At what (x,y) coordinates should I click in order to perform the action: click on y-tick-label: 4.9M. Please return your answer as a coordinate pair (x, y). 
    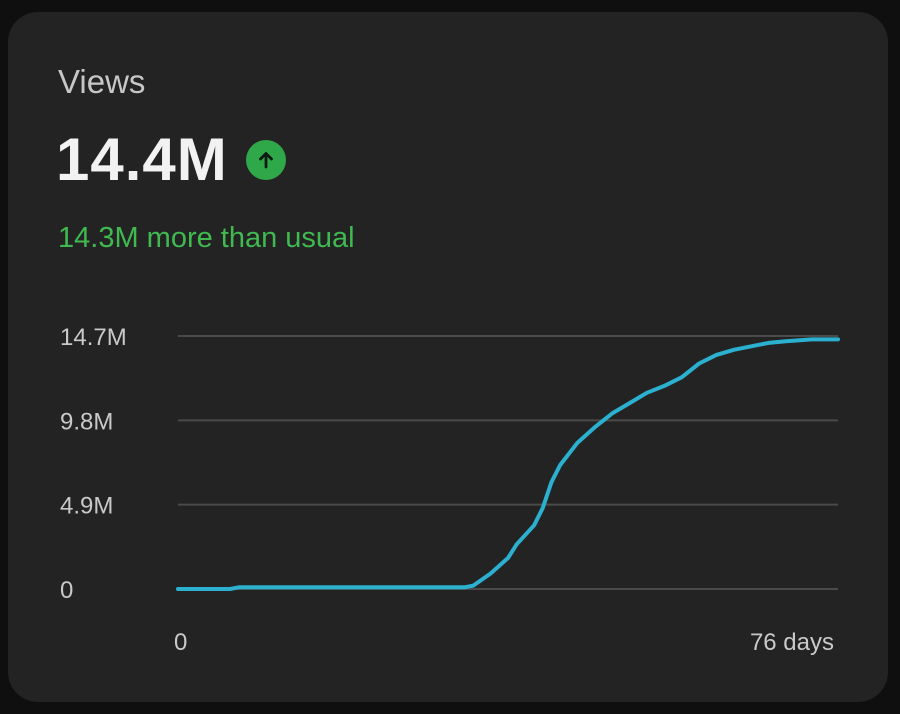
    Looking at the image, I should click on (86, 506).